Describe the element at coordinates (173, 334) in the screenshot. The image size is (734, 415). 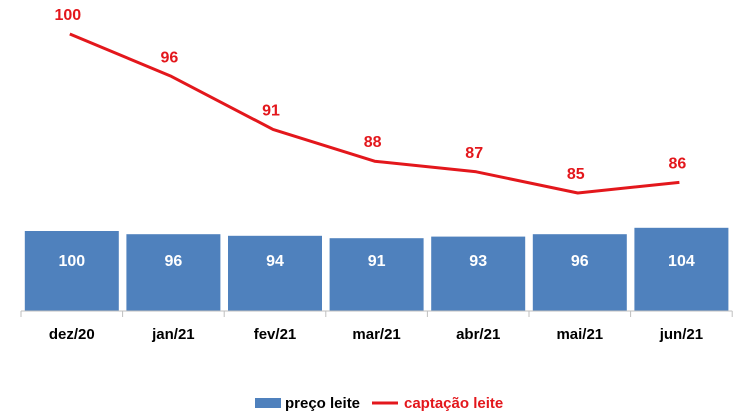
I see `x-tick-label: jan/21` at that location.